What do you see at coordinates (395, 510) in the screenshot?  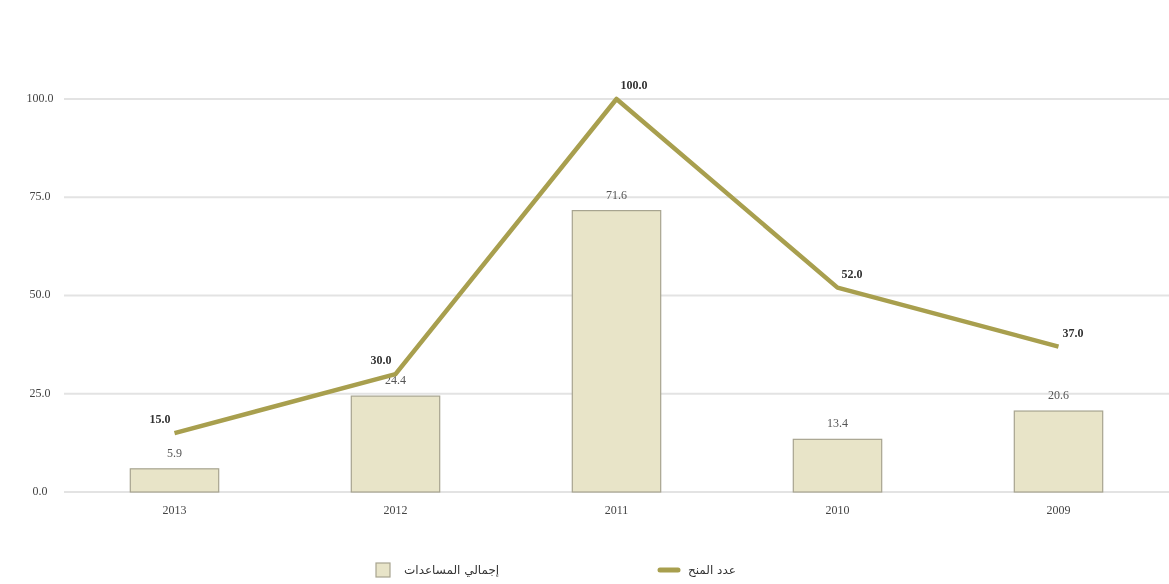 I see `x-tick-label: 2012` at bounding box center [395, 510].